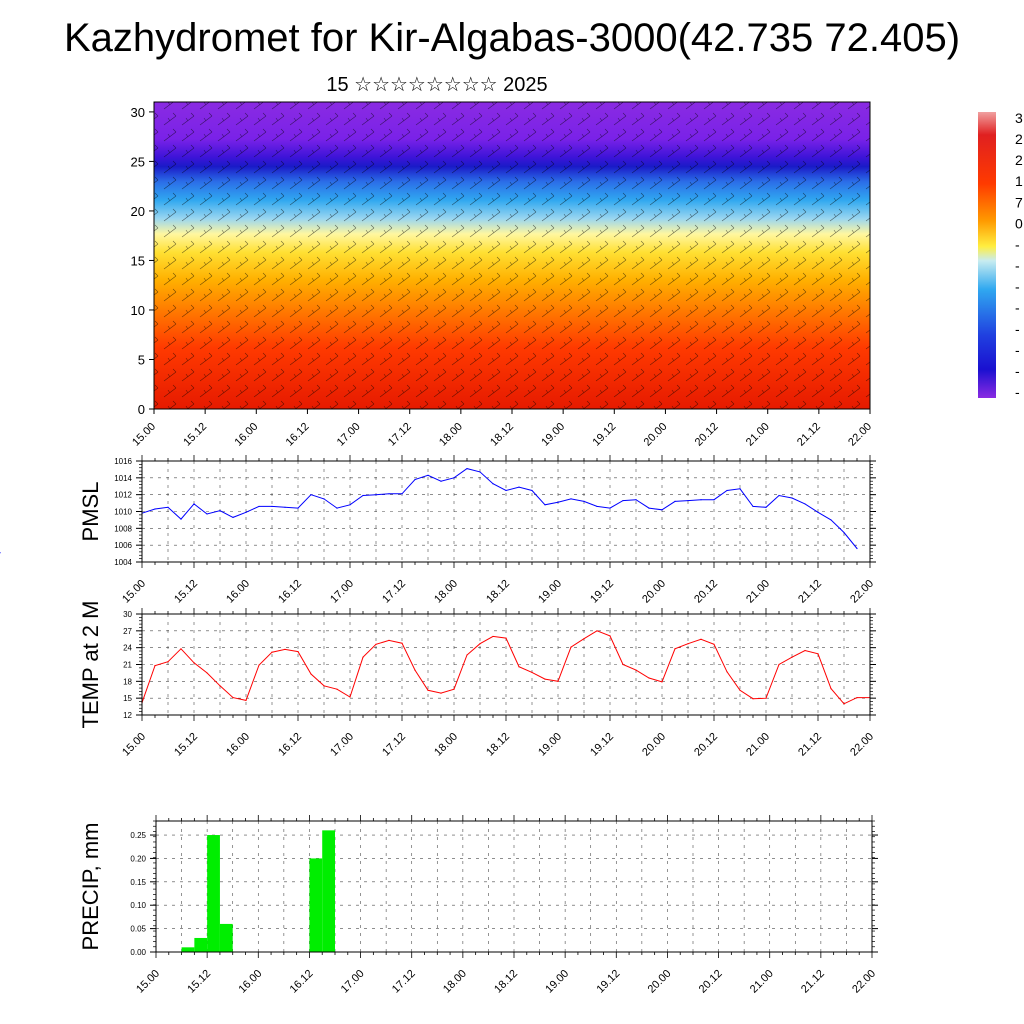 The image size is (1024, 1024). I want to click on pmsl-x-tick-label: 17.12, so click(394, 592).